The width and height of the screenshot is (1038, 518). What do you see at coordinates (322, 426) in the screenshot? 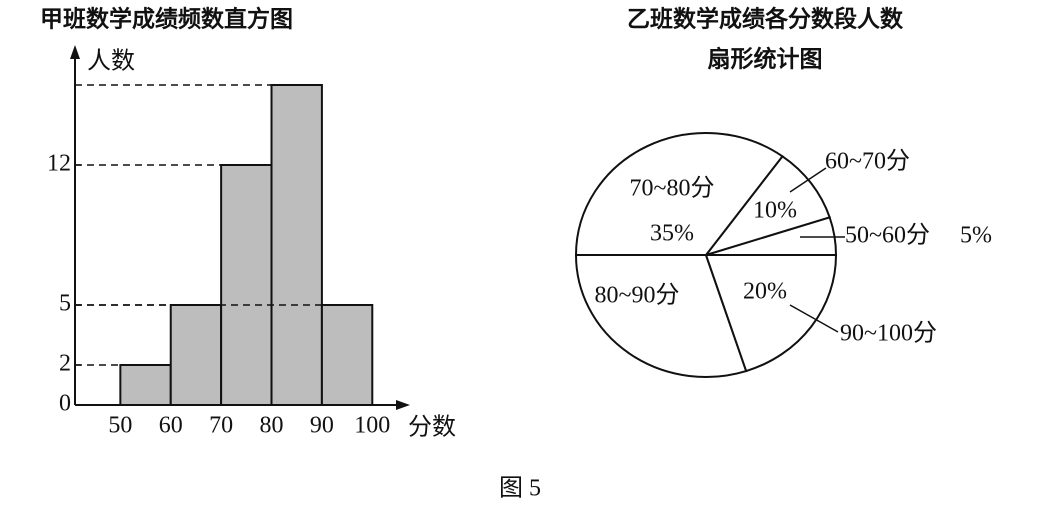
I see `x-tick-label: 90` at bounding box center [322, 426].